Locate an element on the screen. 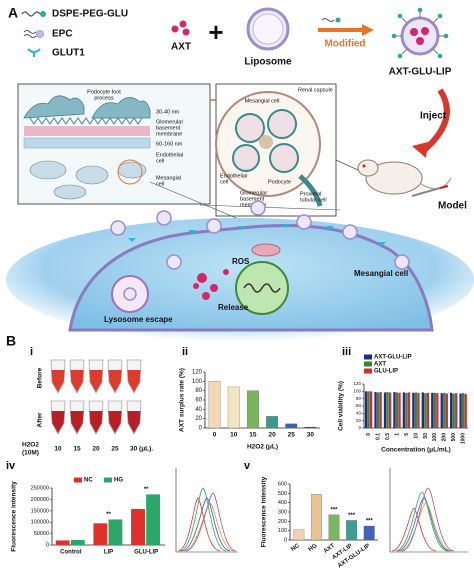 This screenshot has height=582, width=474. x-axis-label: Concentration (μL/mL) is located at coordinates (416, 450).